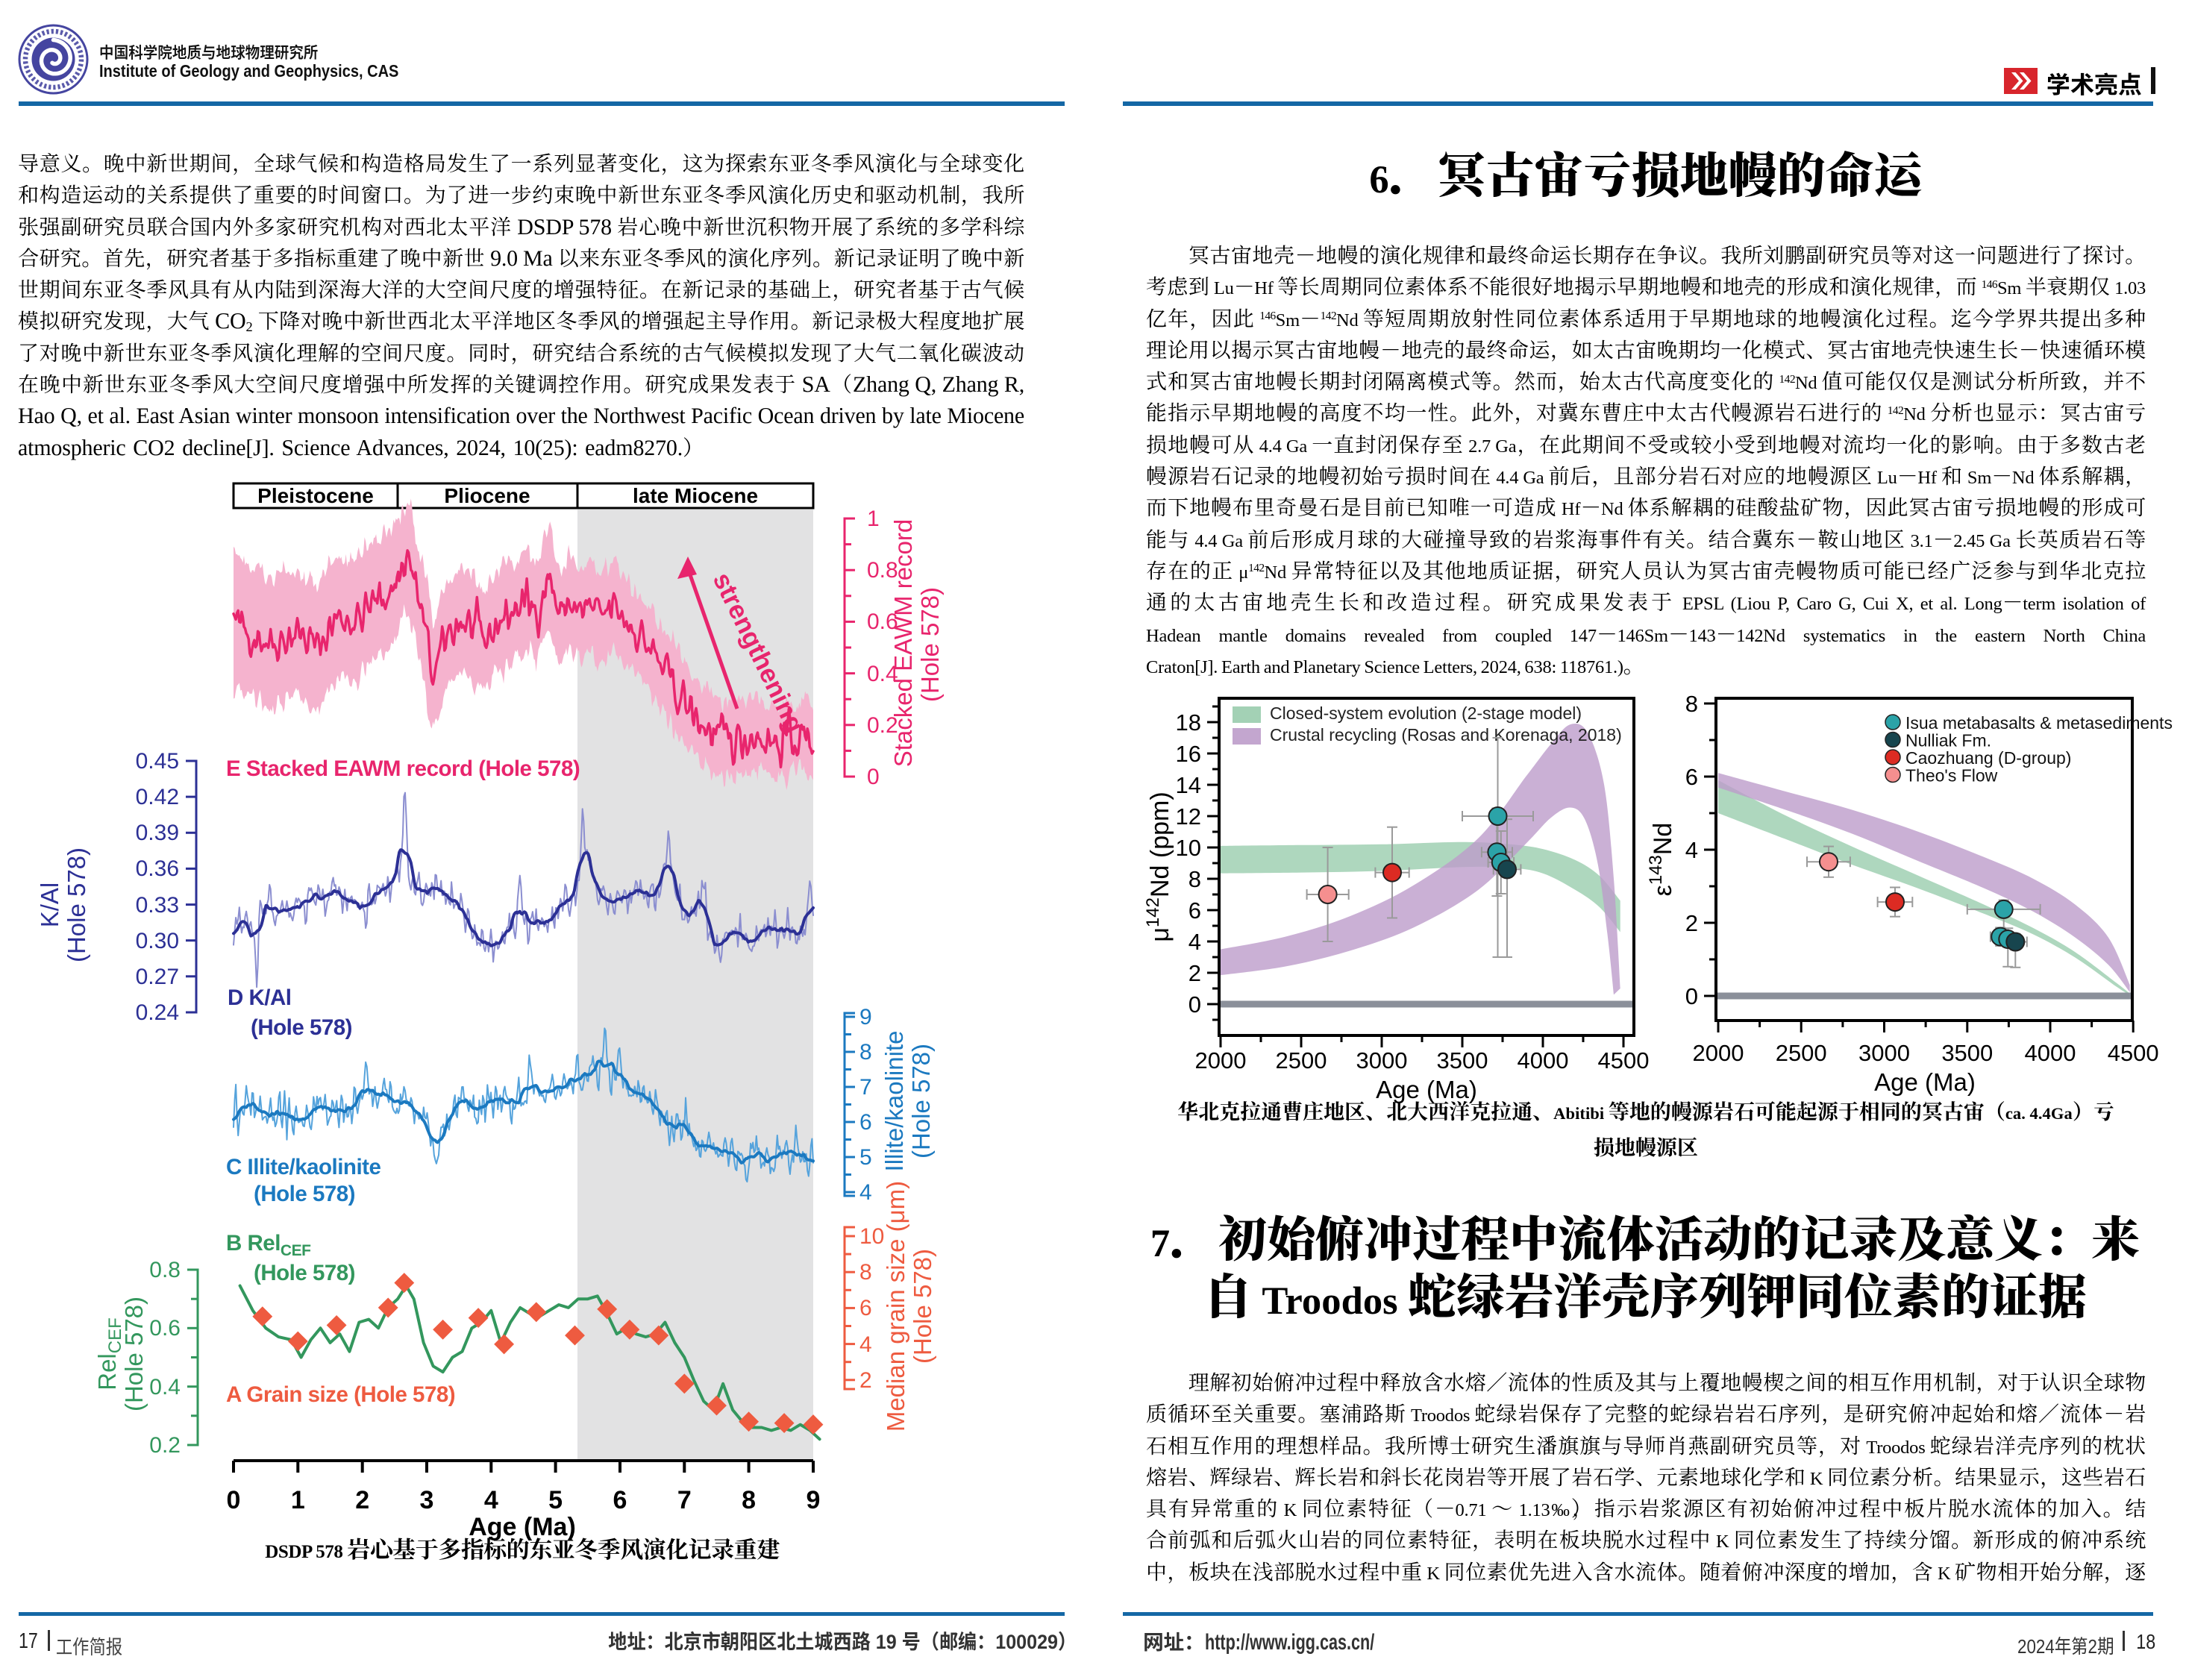 This screenshot has height=1680, width=2186. Describe the element at coordinates (260, 997) in the screenshot. I see `svg-text: D K/Al` at that location.